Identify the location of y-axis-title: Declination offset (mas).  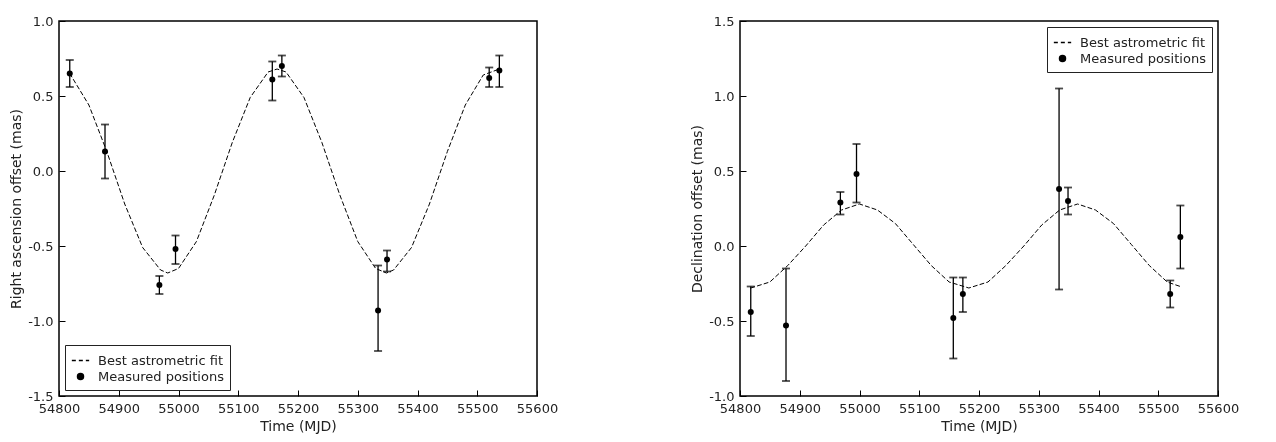
(697, 209).